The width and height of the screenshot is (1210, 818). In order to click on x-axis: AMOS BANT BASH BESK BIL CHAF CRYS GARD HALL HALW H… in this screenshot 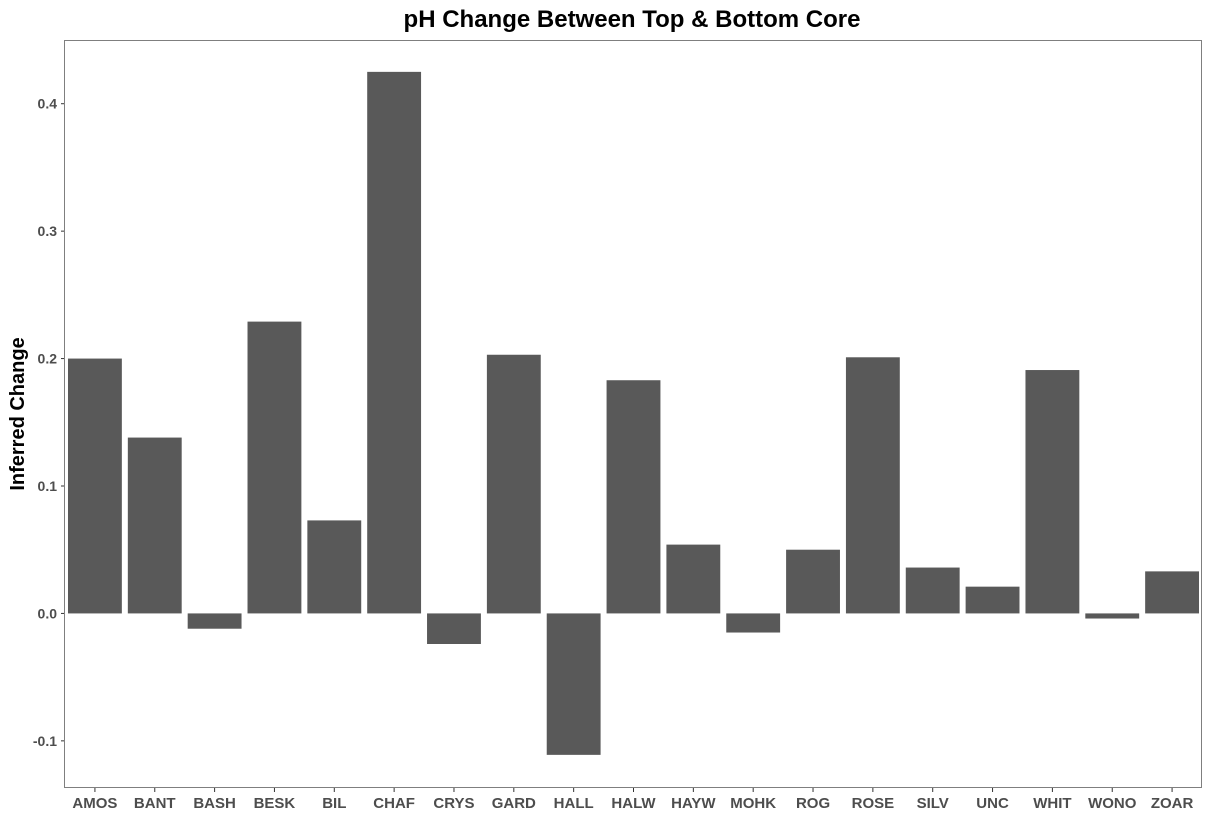, I will do `click(632, 800)`.